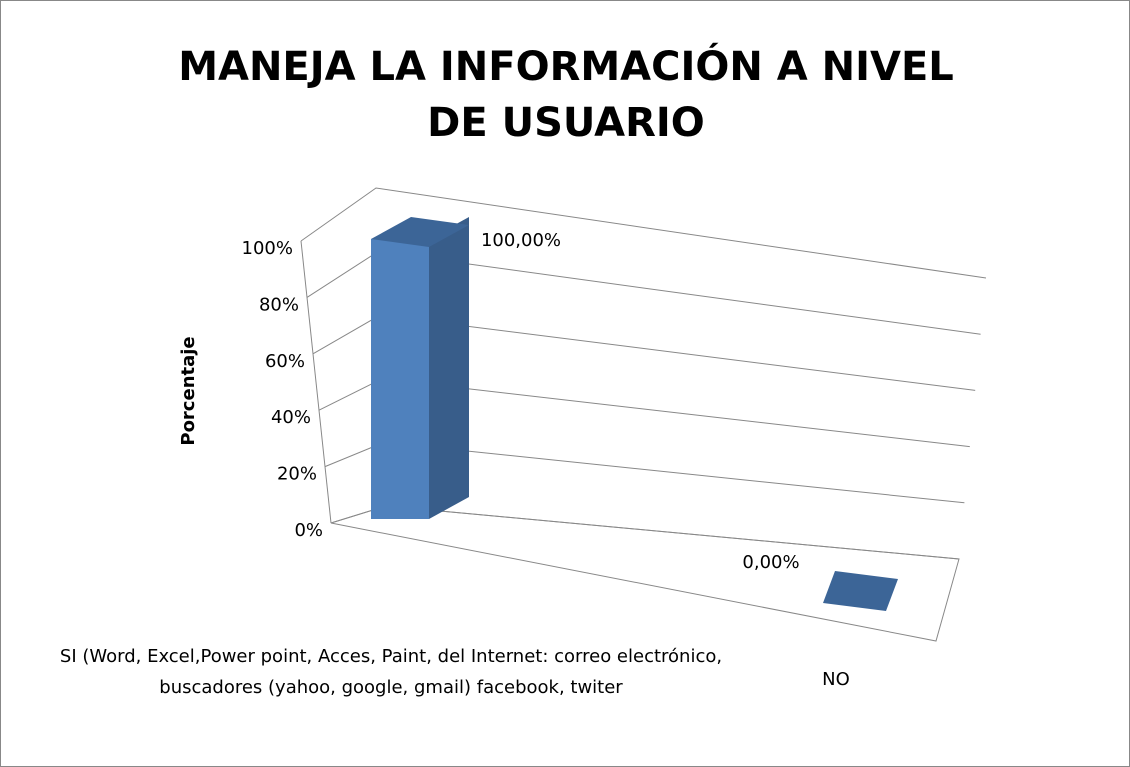 Image resolution: width=1130 pixels, height=767 pixels. I want to click on chart-title: MANEJA LA INFORMACIÓN A NIVEL DE USUARIO, so click(566, 95).